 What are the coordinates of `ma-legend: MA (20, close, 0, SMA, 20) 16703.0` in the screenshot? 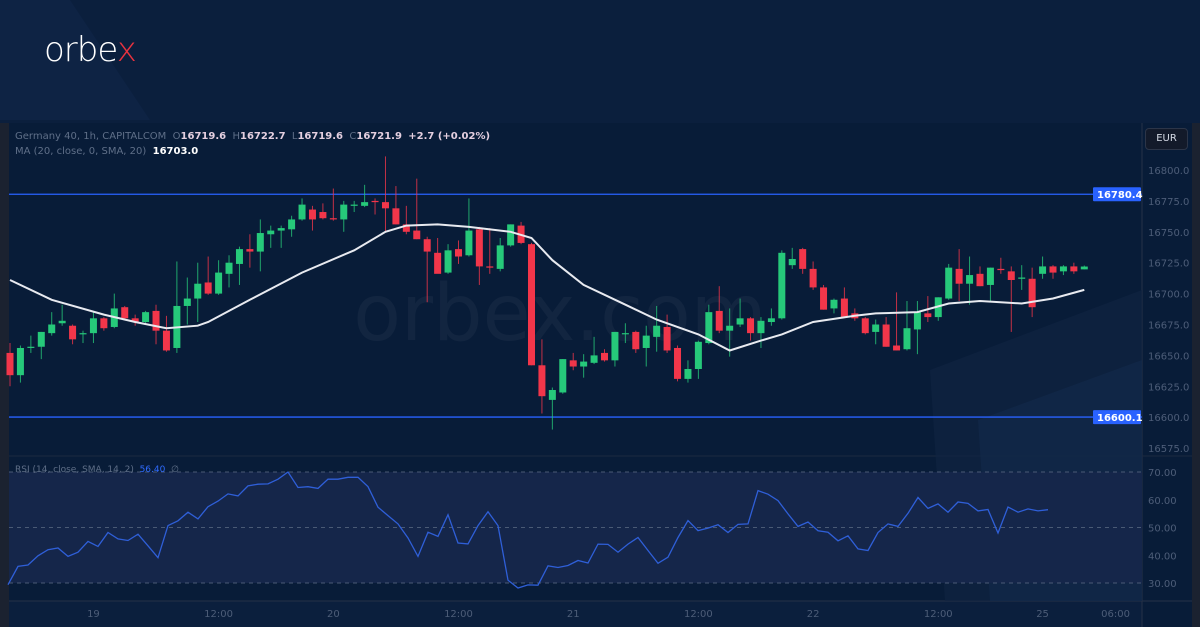 It's located at (106, 151).